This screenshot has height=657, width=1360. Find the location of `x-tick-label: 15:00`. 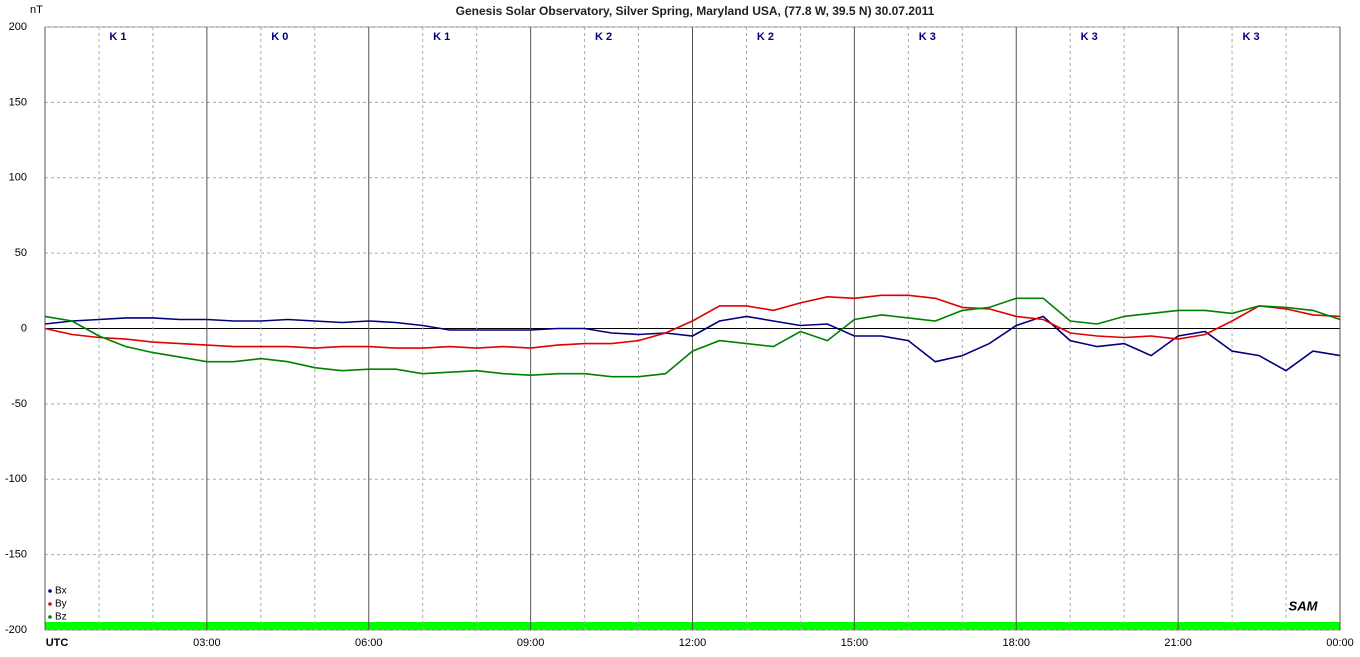

x-tick-label: 15:00 is located at coordinates (855, 643).